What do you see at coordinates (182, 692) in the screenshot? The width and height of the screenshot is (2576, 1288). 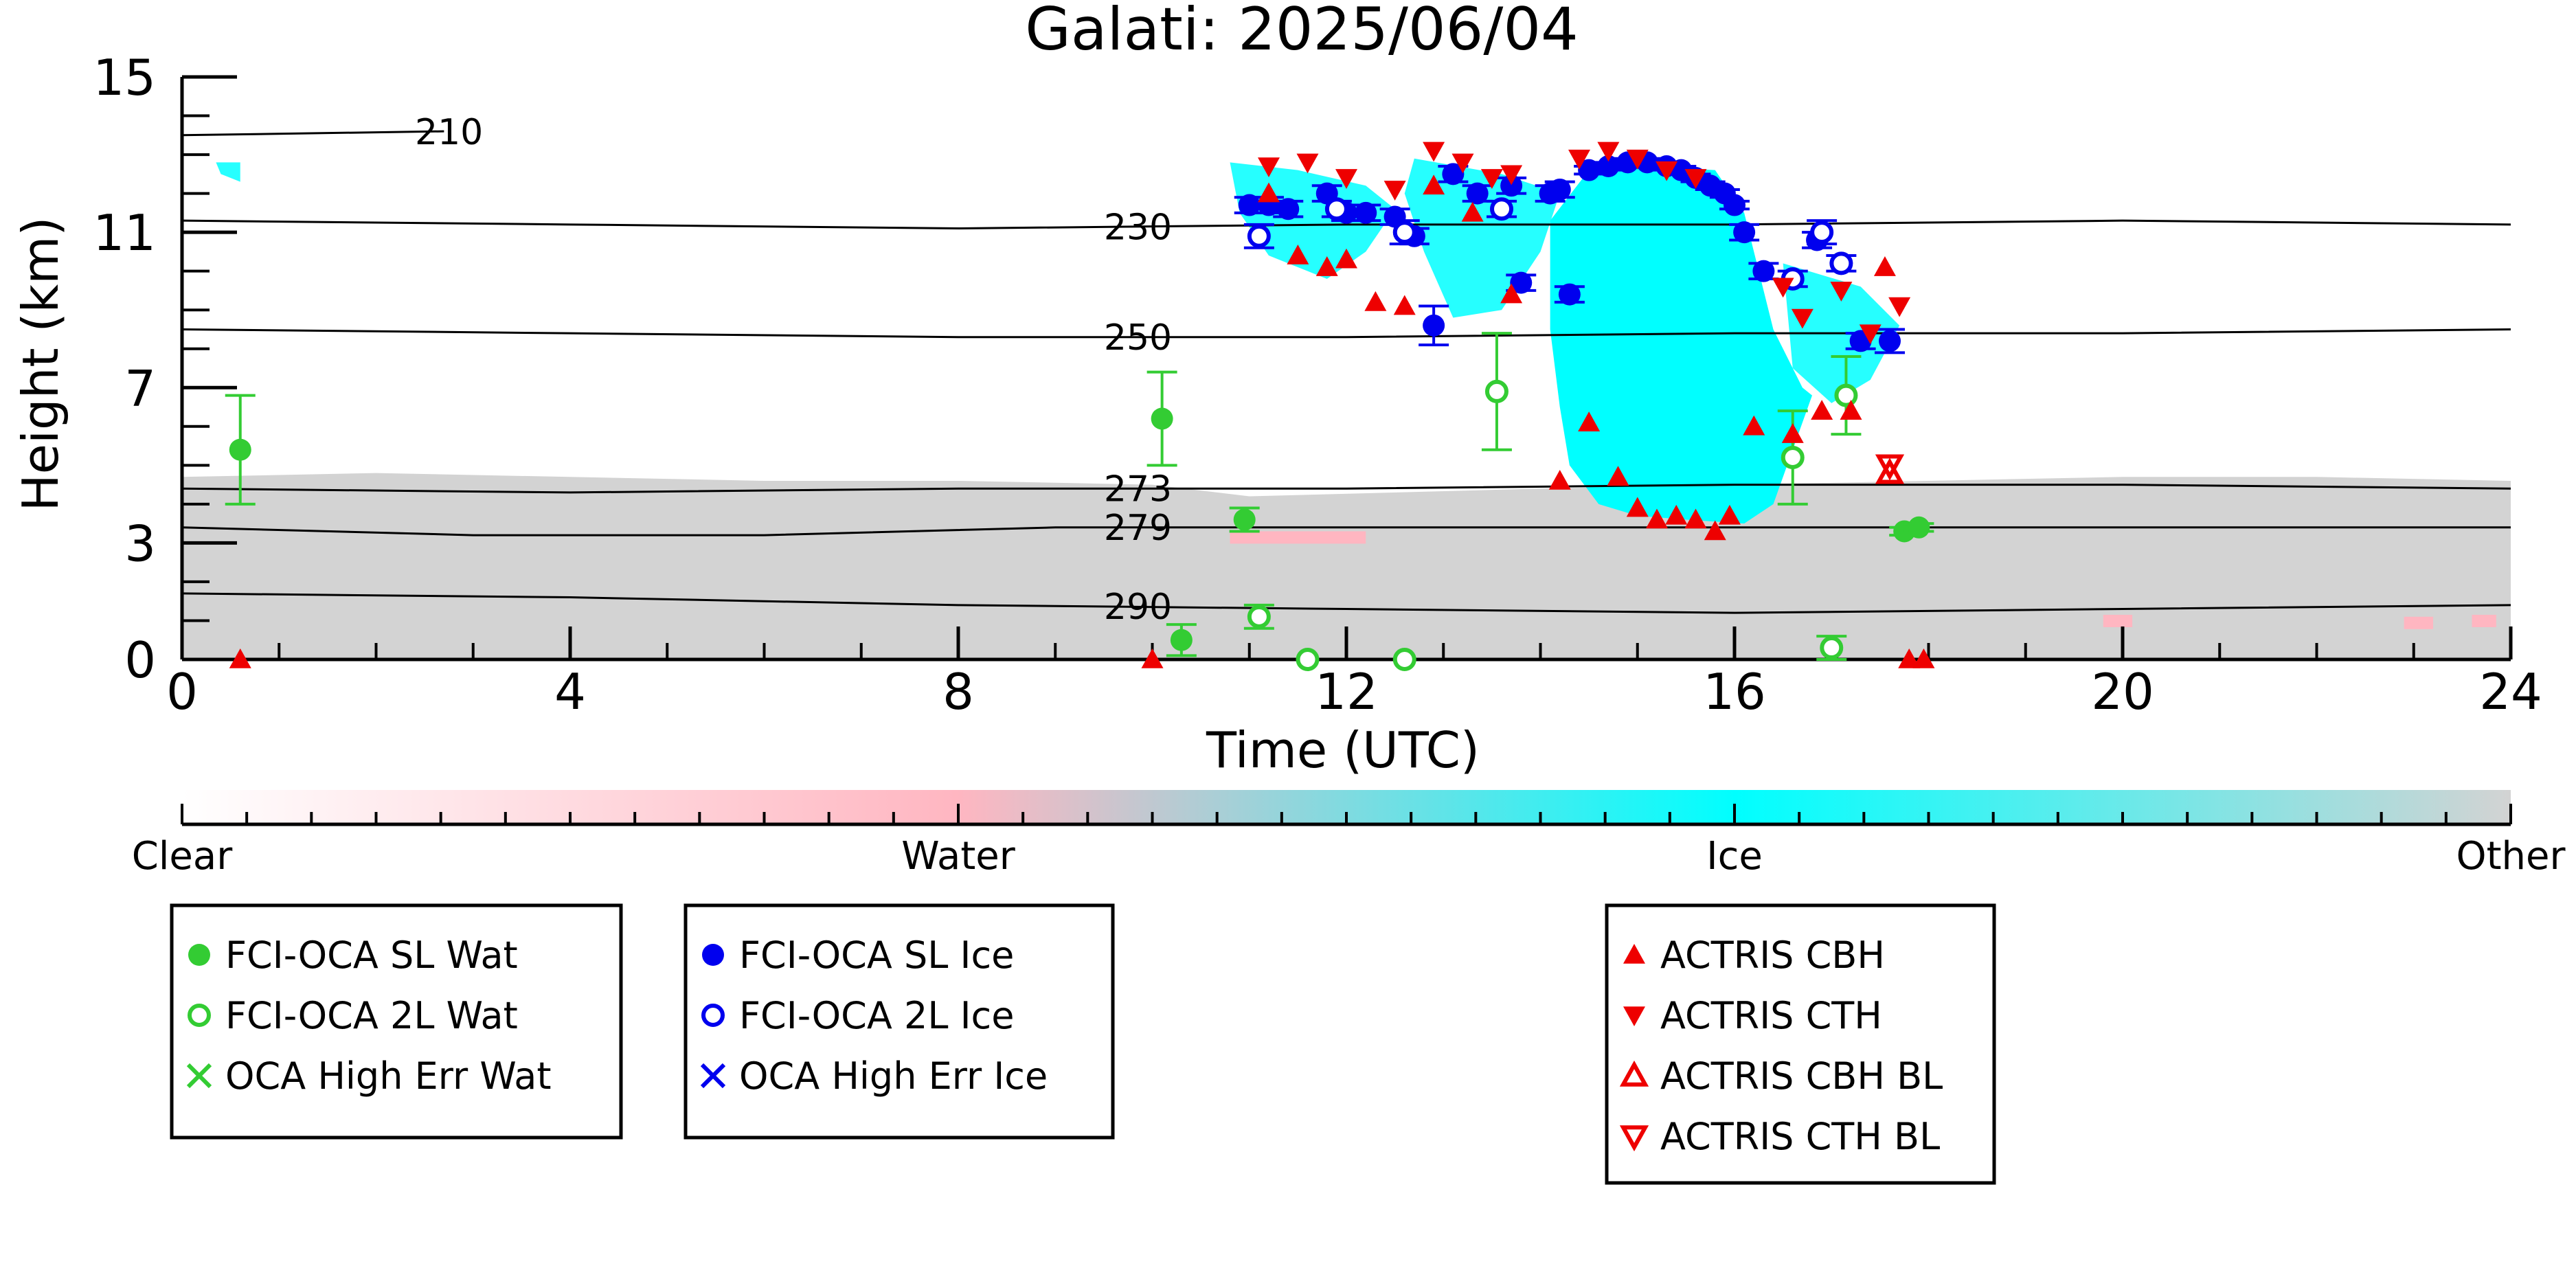 I see `x-tick-label: 0` at bounding box center [182, 692].